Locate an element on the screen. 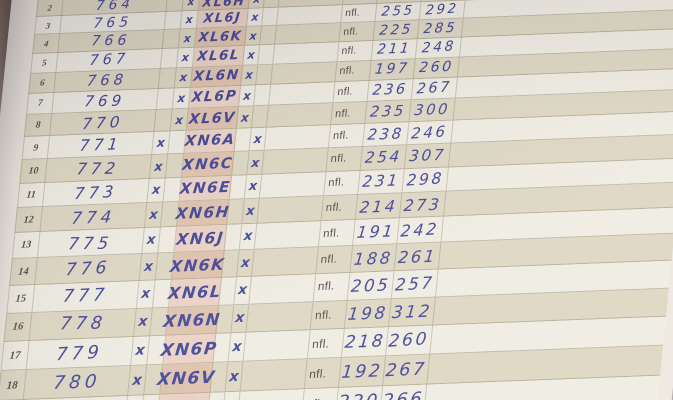 The height and width of the screenshot is (400, 673). serial-cell: 776 is located at coordinates (89, 269).